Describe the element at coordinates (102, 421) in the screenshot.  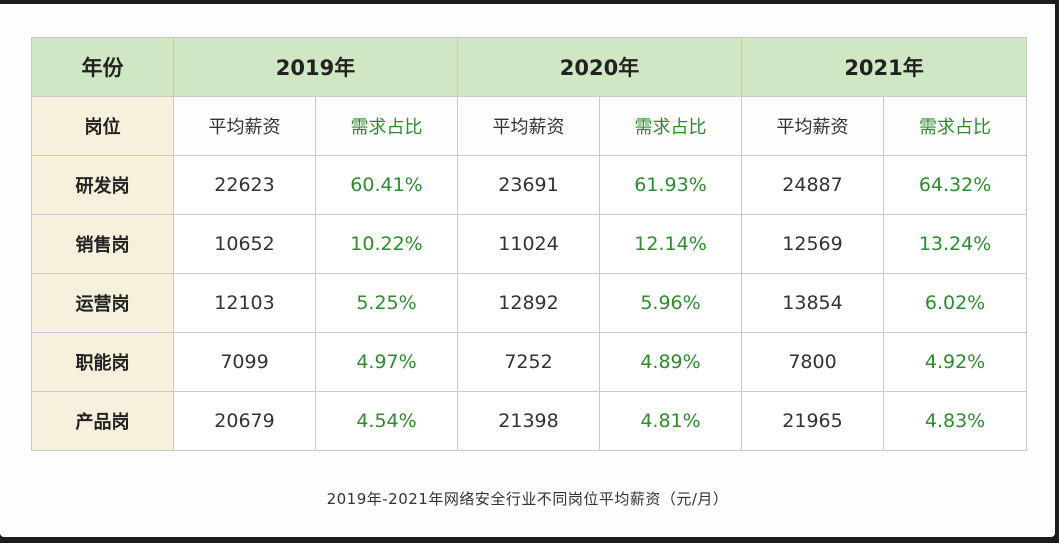
I see `position-name: 产品岗` at that location.